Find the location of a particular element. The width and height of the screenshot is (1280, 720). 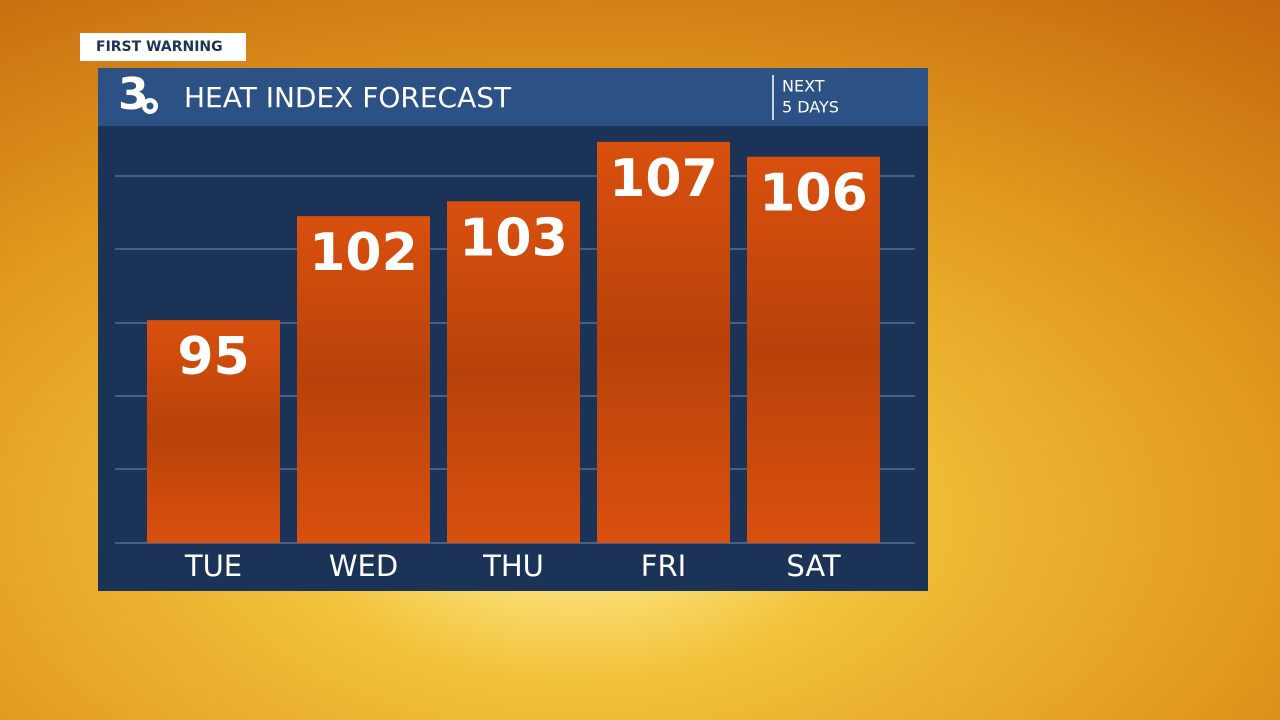

value-label: 103 is located at coordinates (513, 238).